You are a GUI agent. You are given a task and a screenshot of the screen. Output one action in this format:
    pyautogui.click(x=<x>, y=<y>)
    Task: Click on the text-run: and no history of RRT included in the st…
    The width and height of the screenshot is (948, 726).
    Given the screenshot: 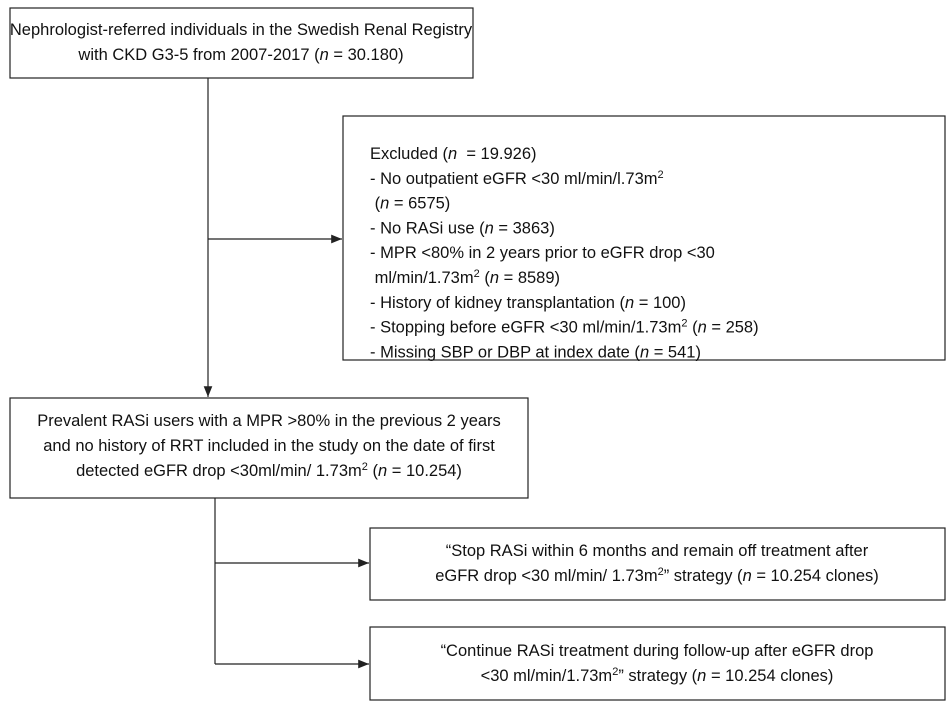 What is the action you would take?
    pyautogui.click(x=269, y=446)
    